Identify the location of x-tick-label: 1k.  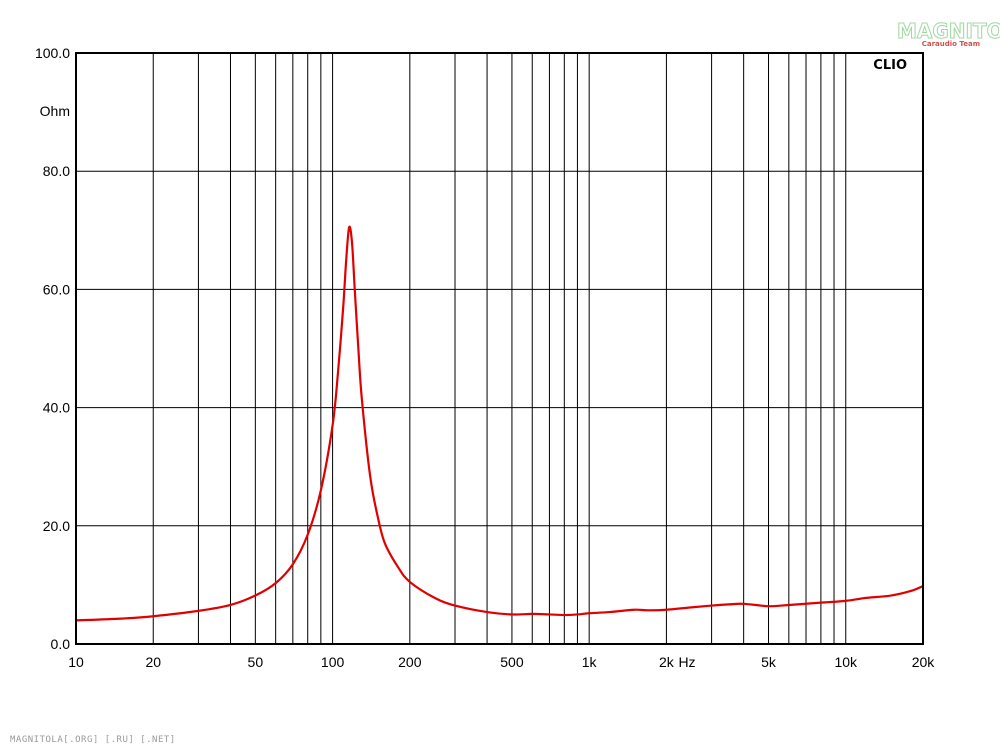
(590, 662).